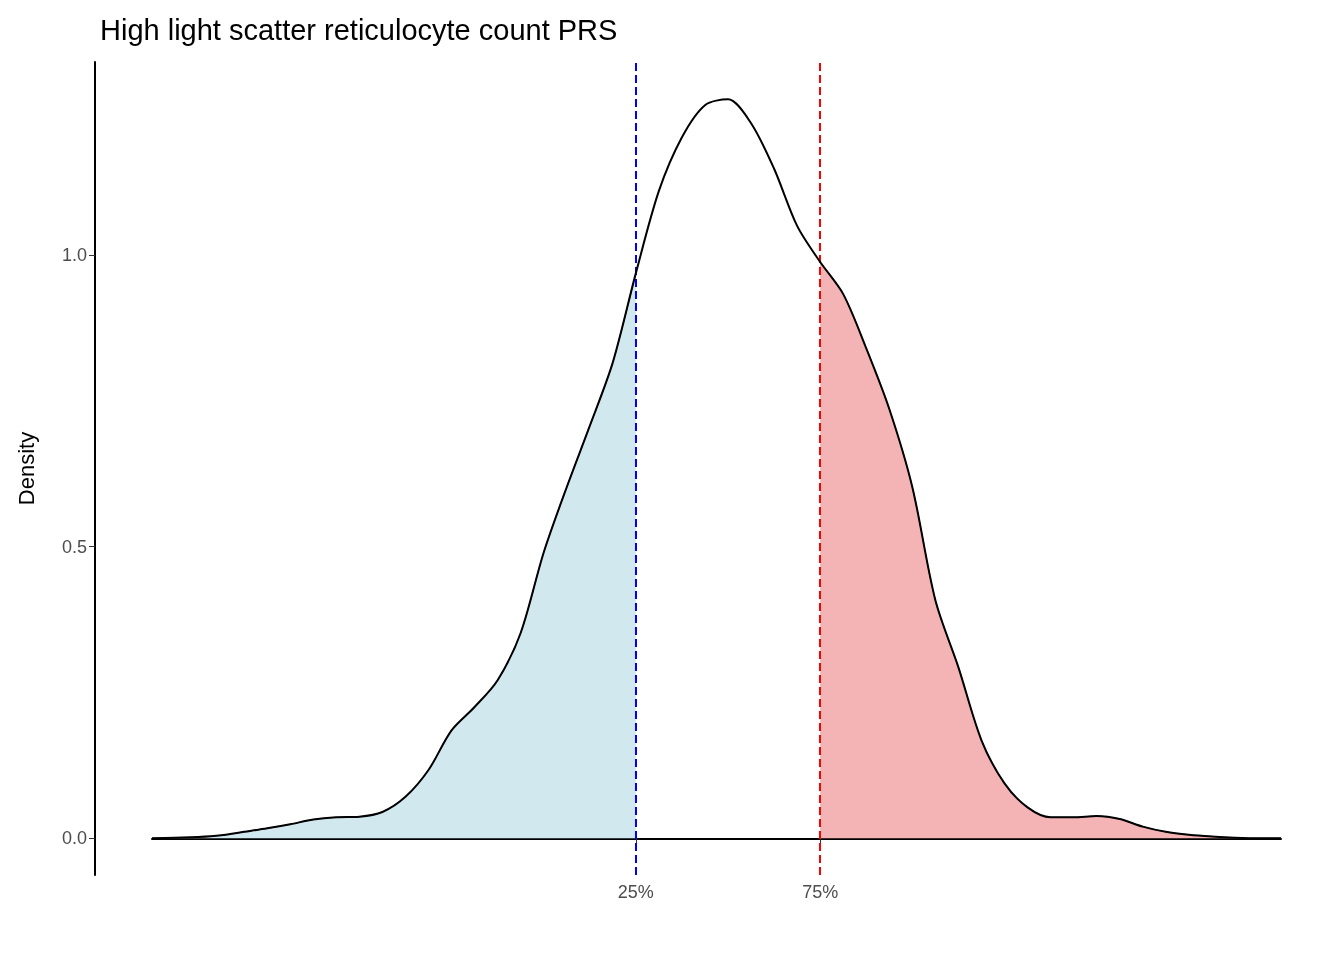  What do you see at coordinates (74, 838) in the screenshot?
I see `y-tick-label: 0.0` at bounding box center [74, 838].